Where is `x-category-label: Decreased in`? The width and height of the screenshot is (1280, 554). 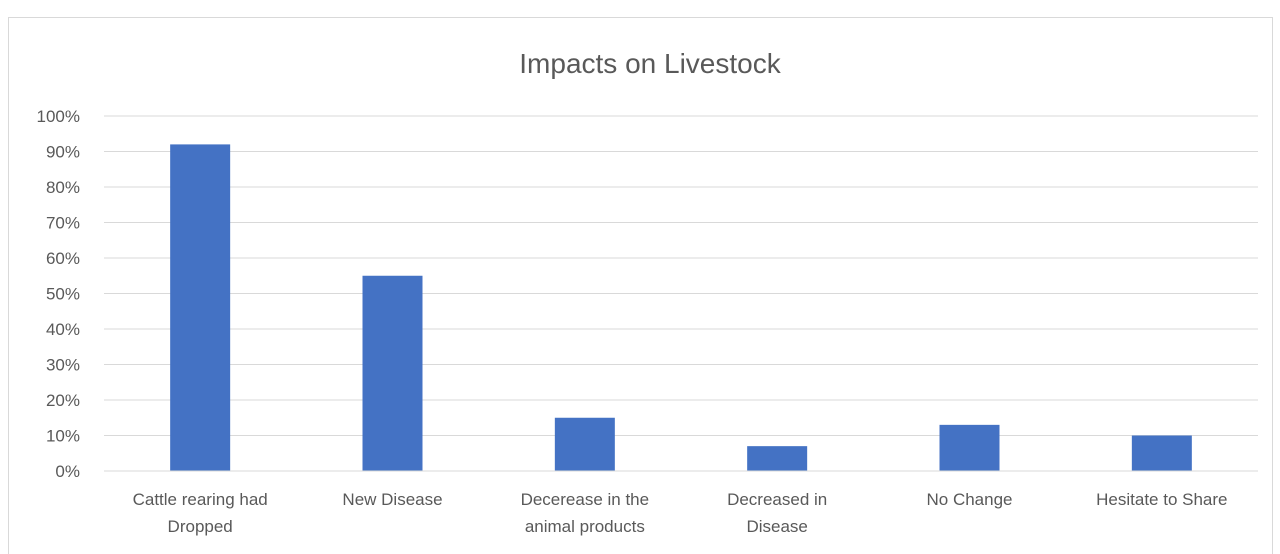 x-category-label: Decreased in is located at coordinates (777, 499).